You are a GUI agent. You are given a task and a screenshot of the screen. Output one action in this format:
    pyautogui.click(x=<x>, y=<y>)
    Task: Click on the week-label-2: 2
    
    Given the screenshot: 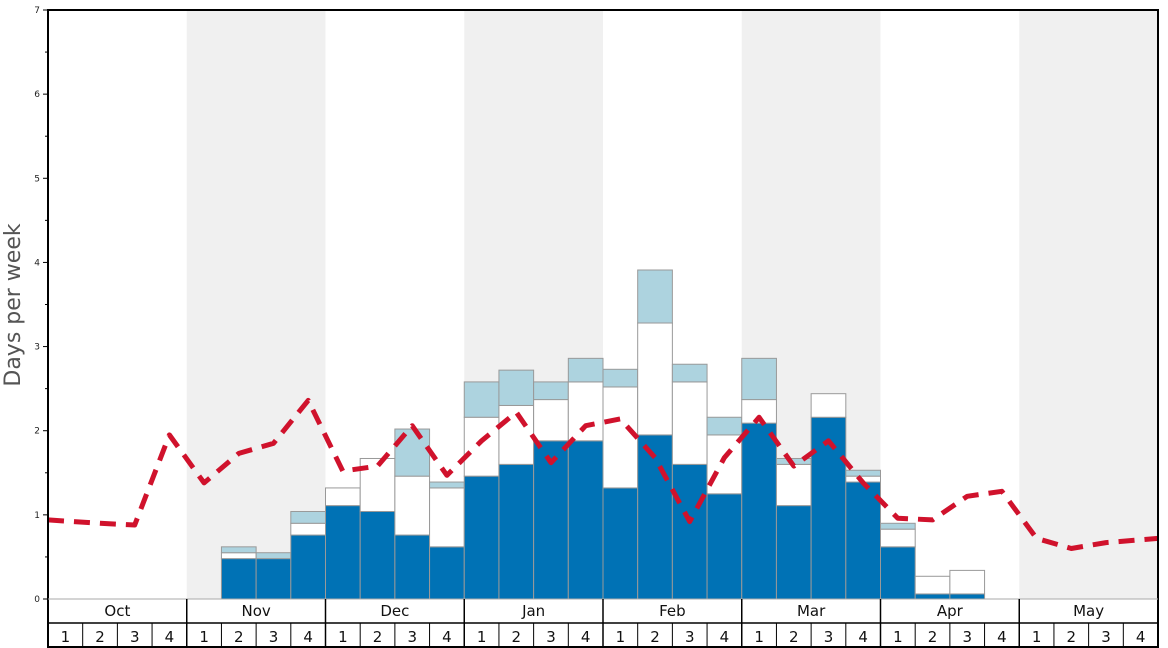 What is the action you would take?
    pyautogui.click(x=100, y=637)
    